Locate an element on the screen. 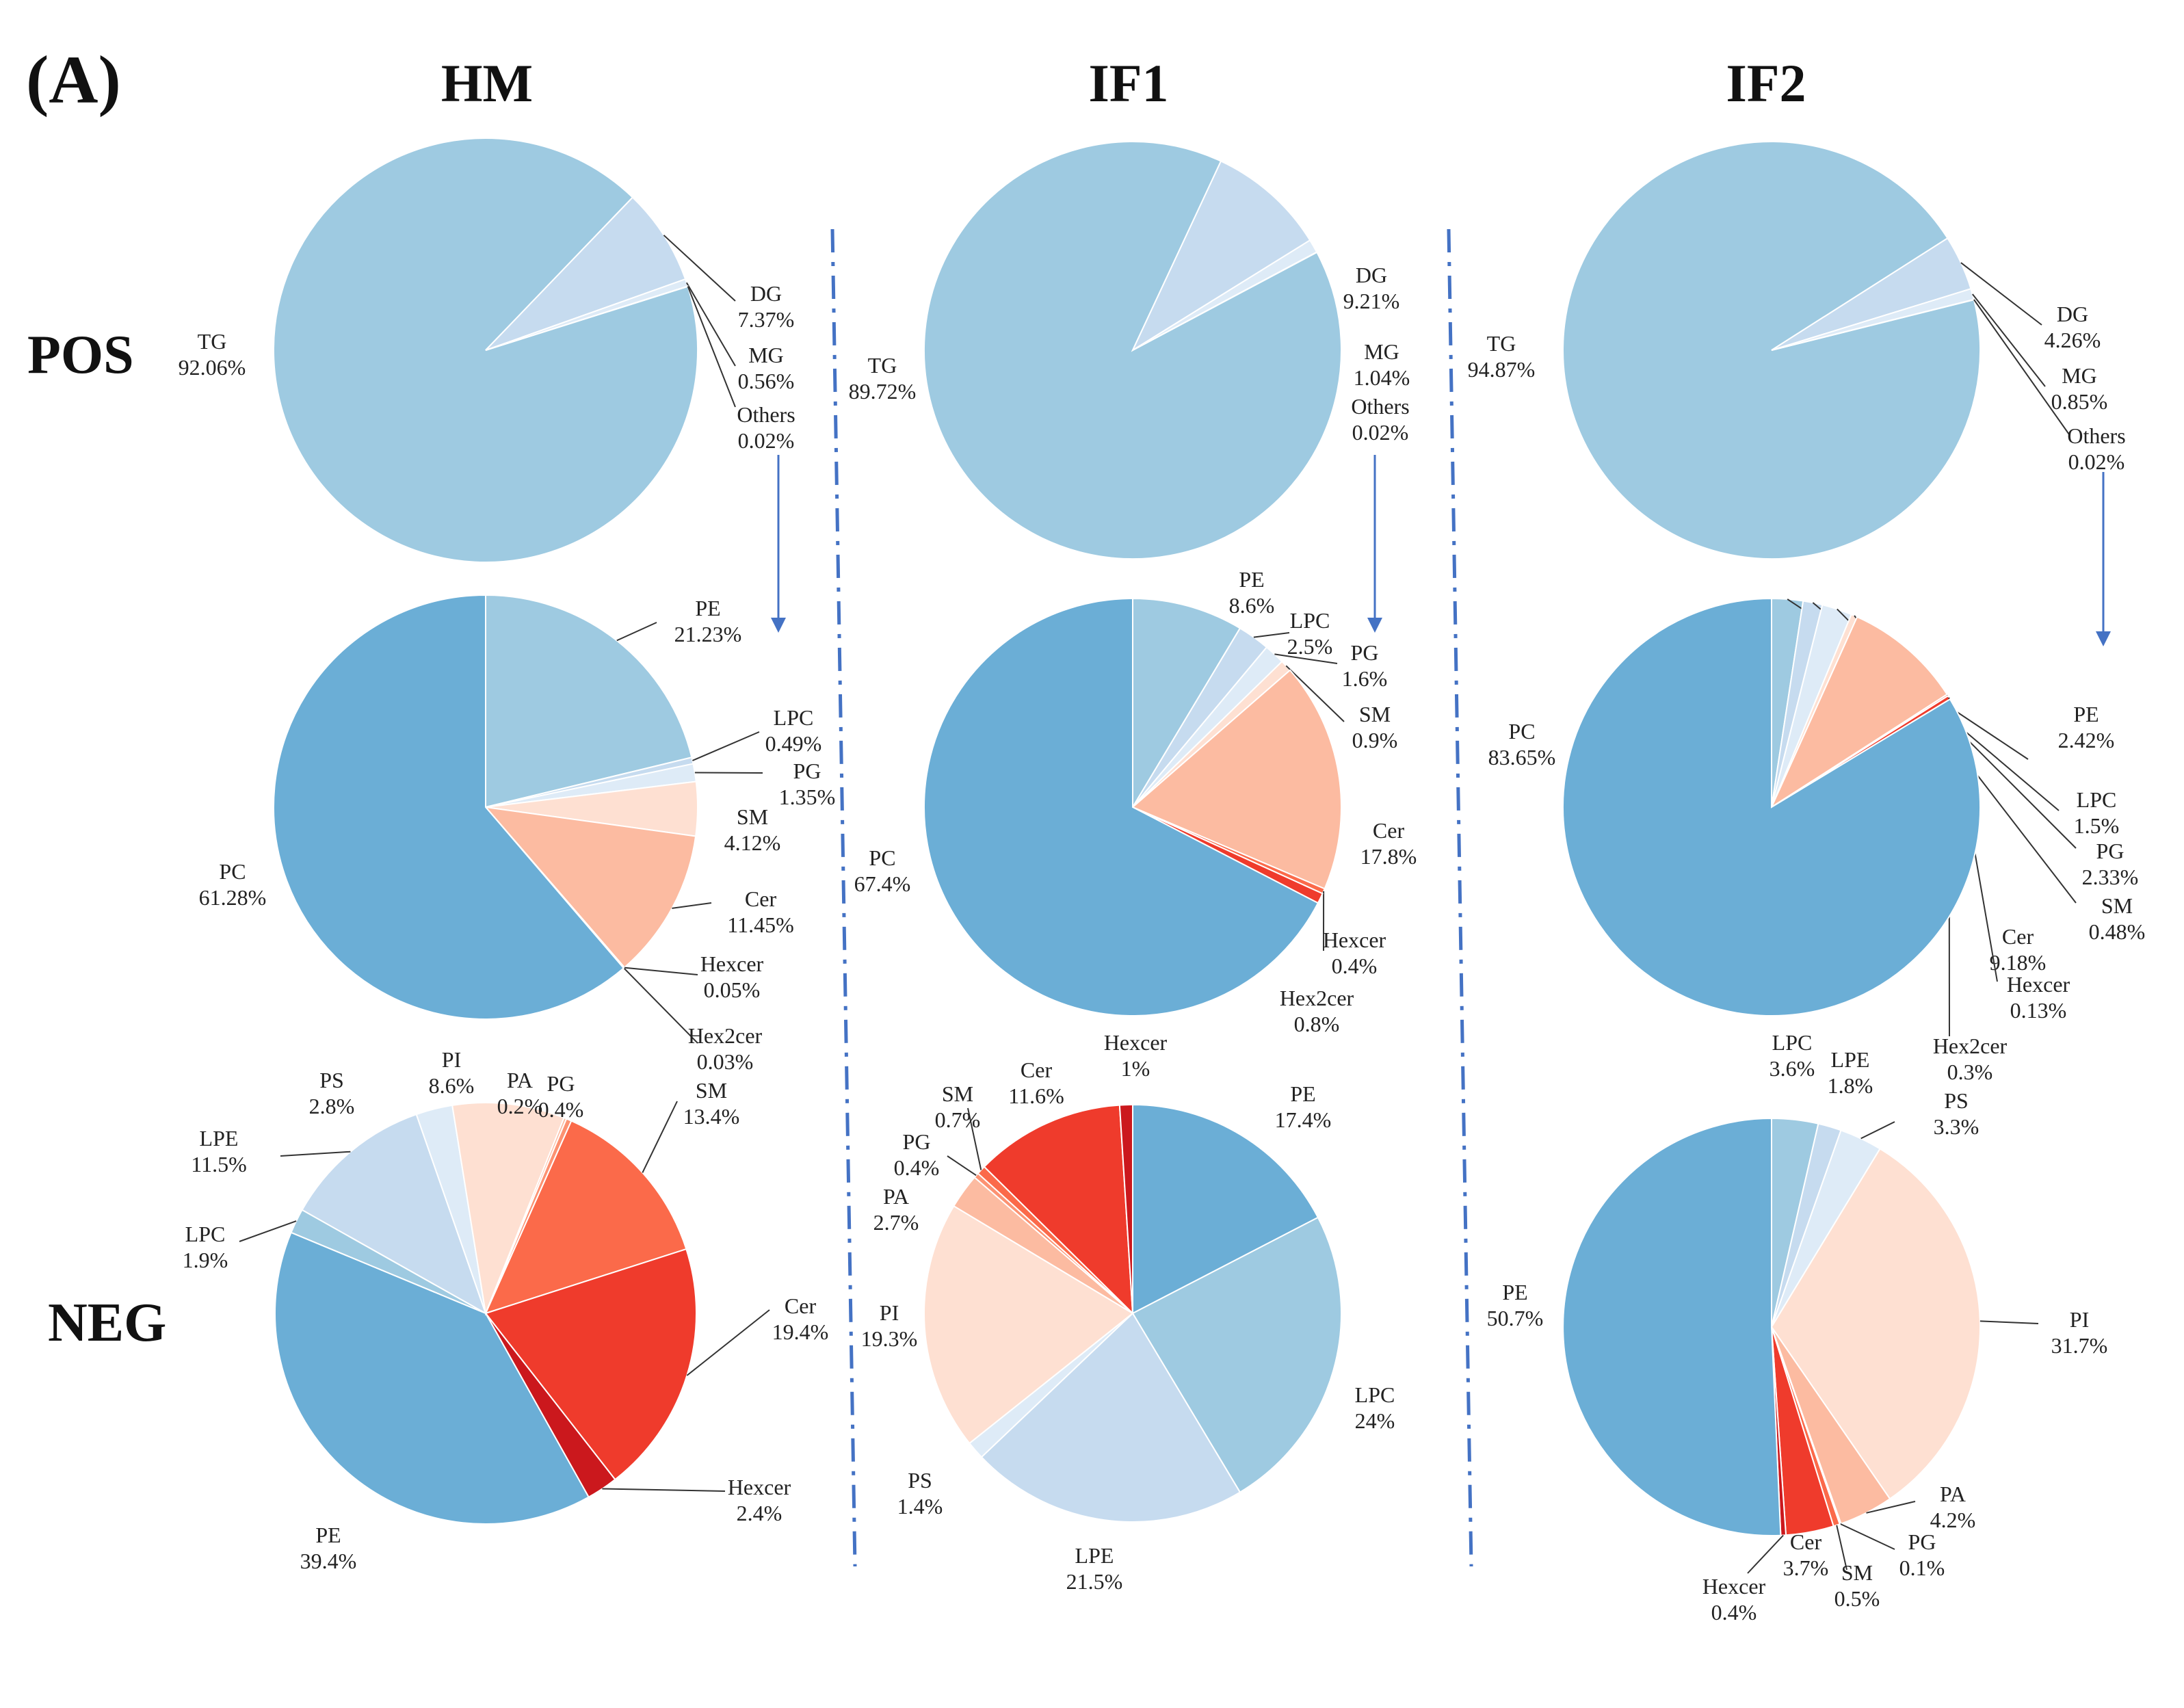 The height and width of the screenshot is (1708, 2184). slice-value: 13.4% is located at coordinates (711, 1116).